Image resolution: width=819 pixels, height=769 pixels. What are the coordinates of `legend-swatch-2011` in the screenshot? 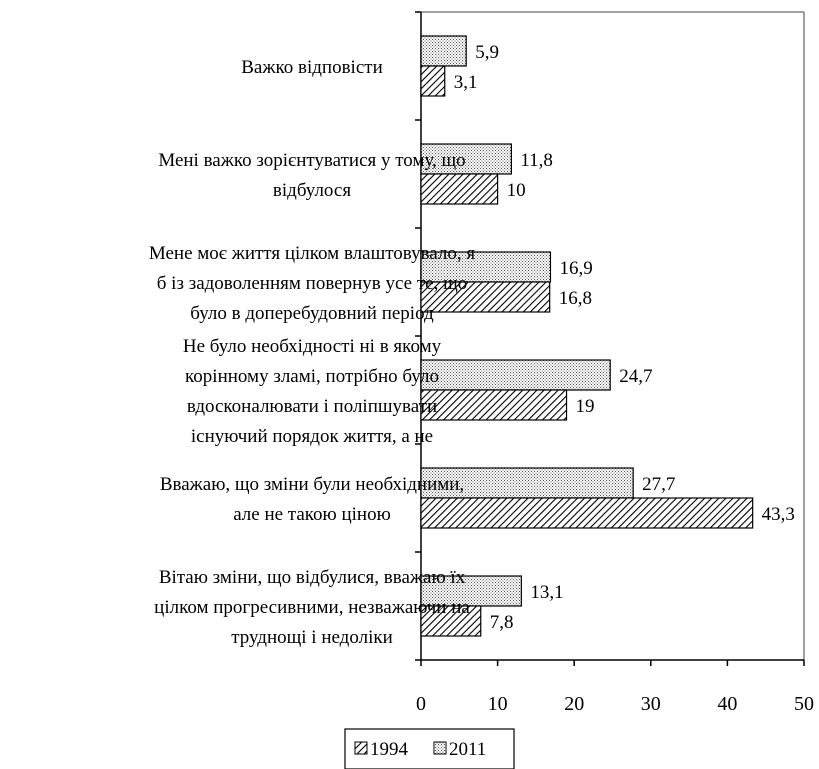 It's located at (440, 748).